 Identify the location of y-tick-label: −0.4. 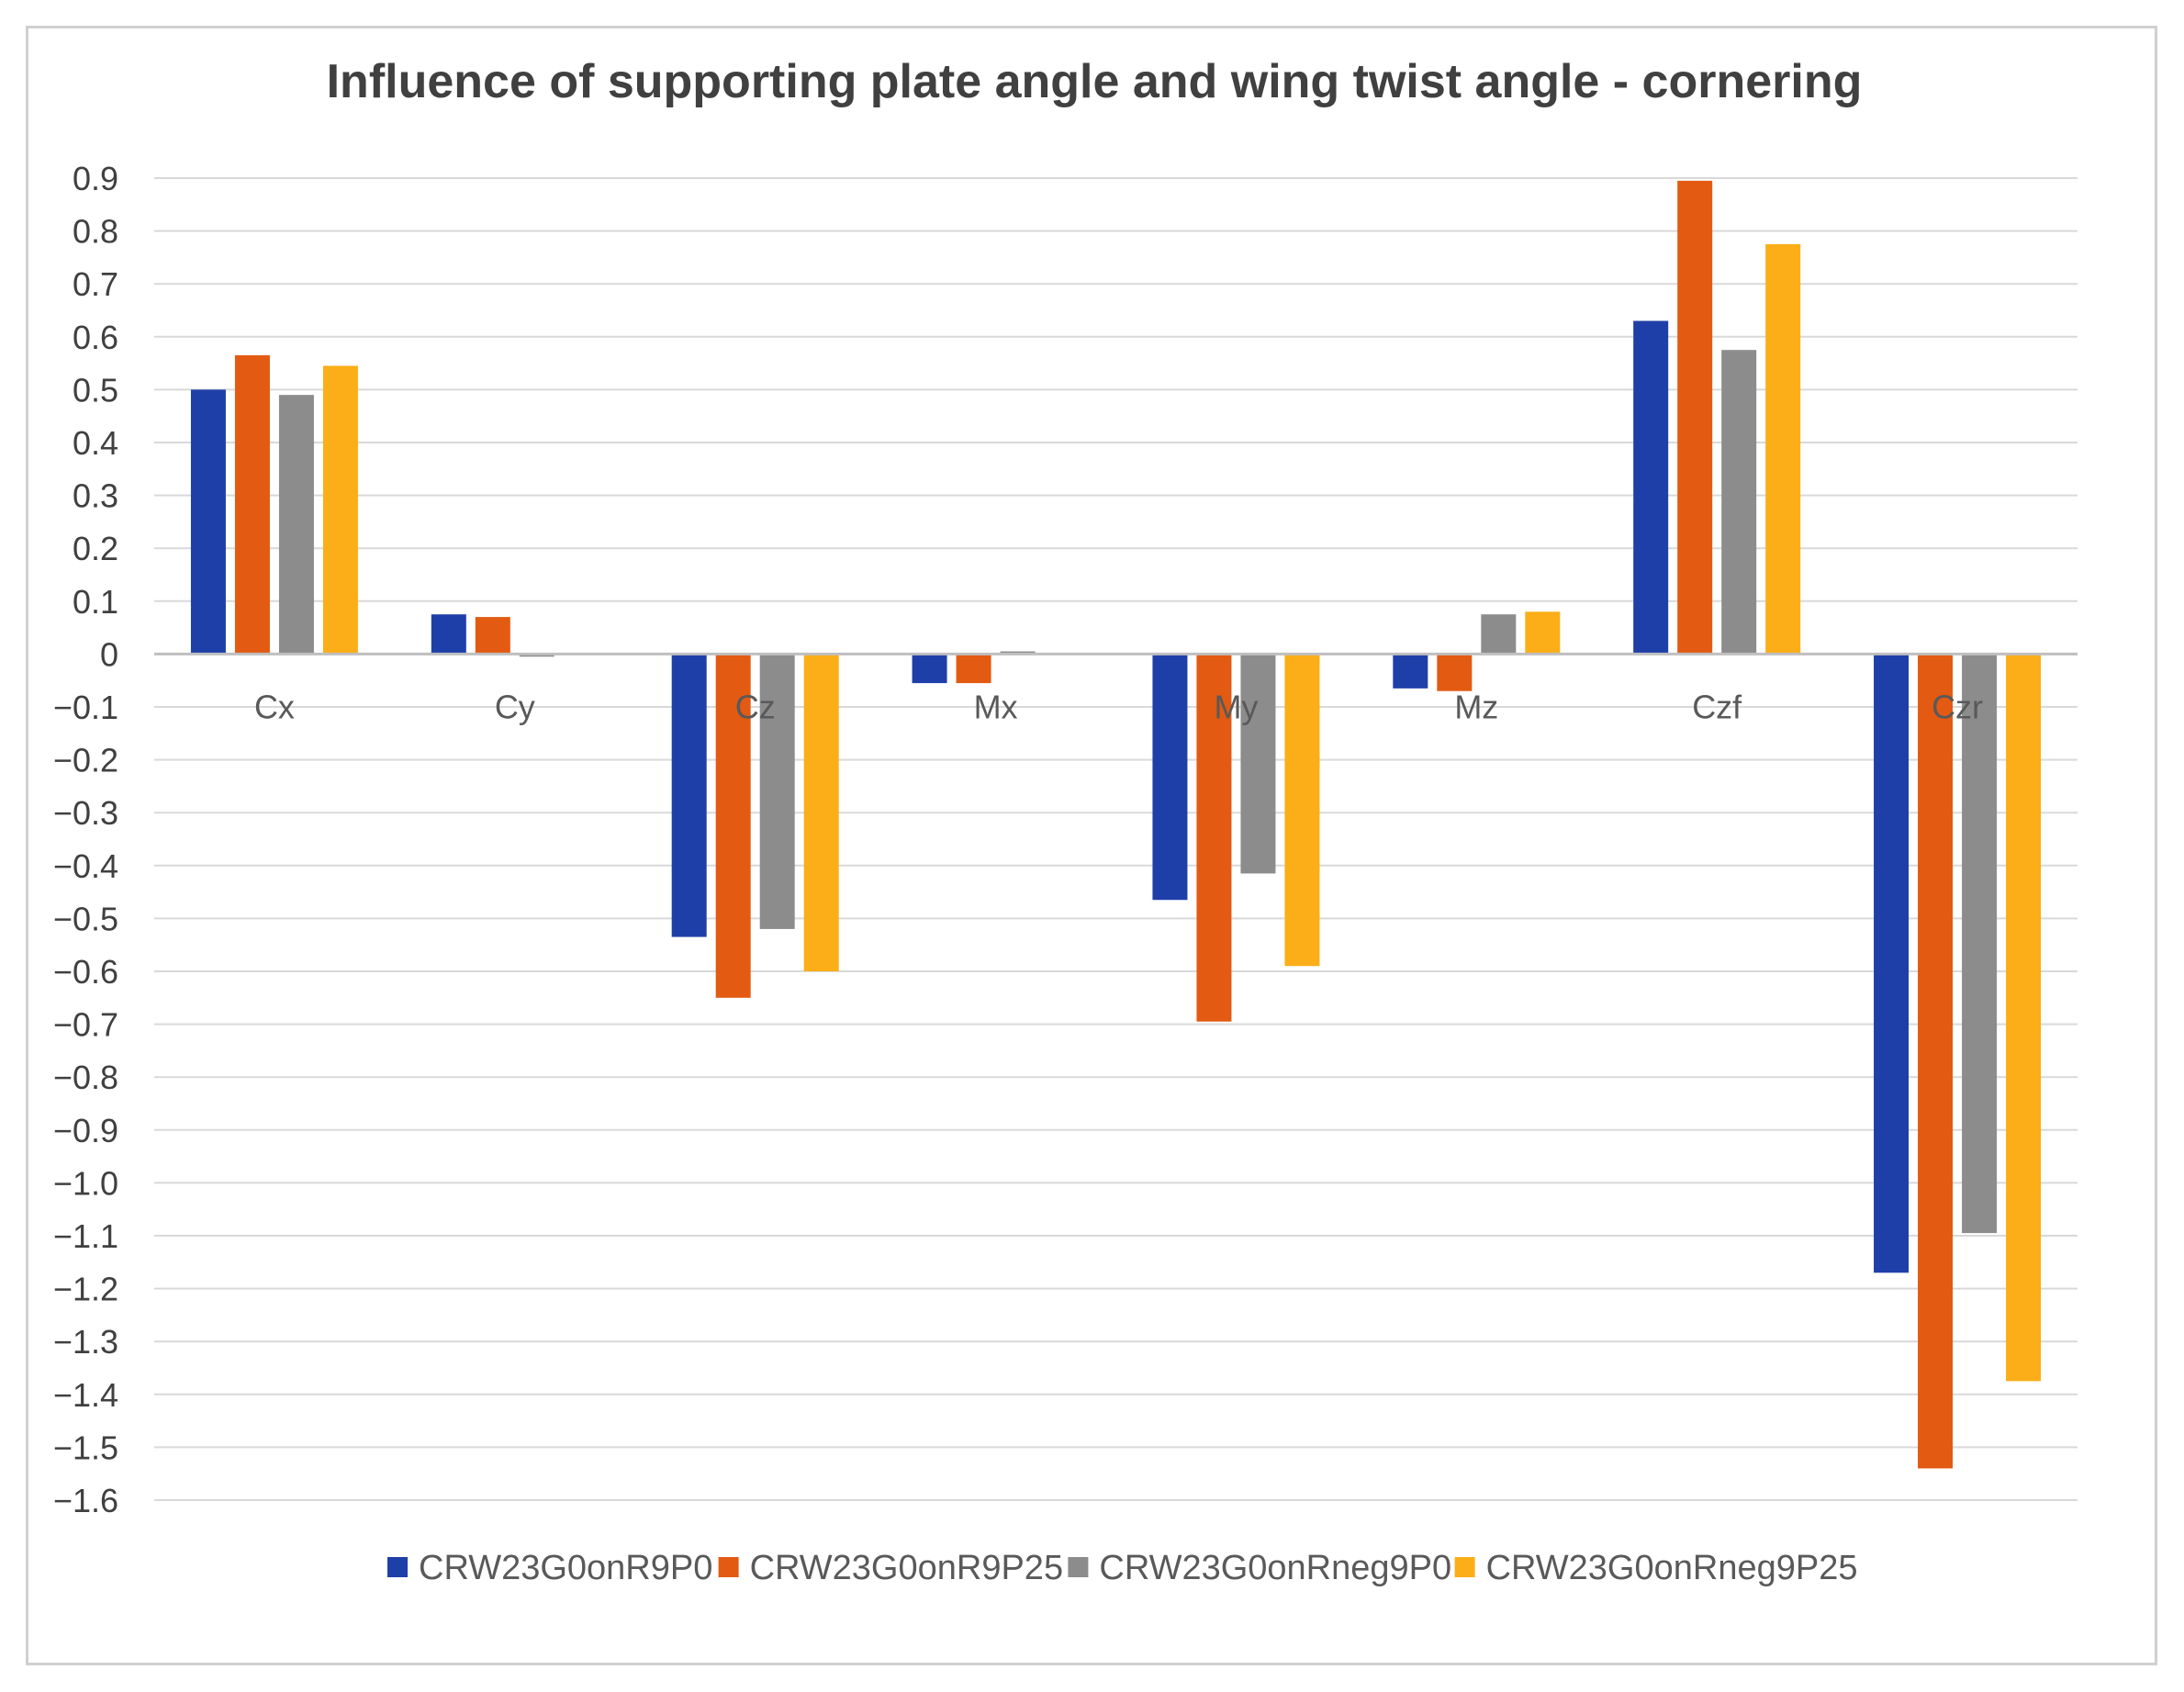
(85, 866).